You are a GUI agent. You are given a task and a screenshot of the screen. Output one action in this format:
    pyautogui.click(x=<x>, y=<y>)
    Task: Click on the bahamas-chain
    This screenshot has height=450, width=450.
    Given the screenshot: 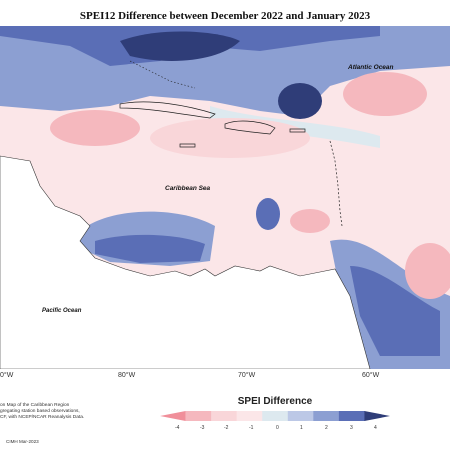 What is the action you would take?
    pyautogui.click(x=162, y=74)
    